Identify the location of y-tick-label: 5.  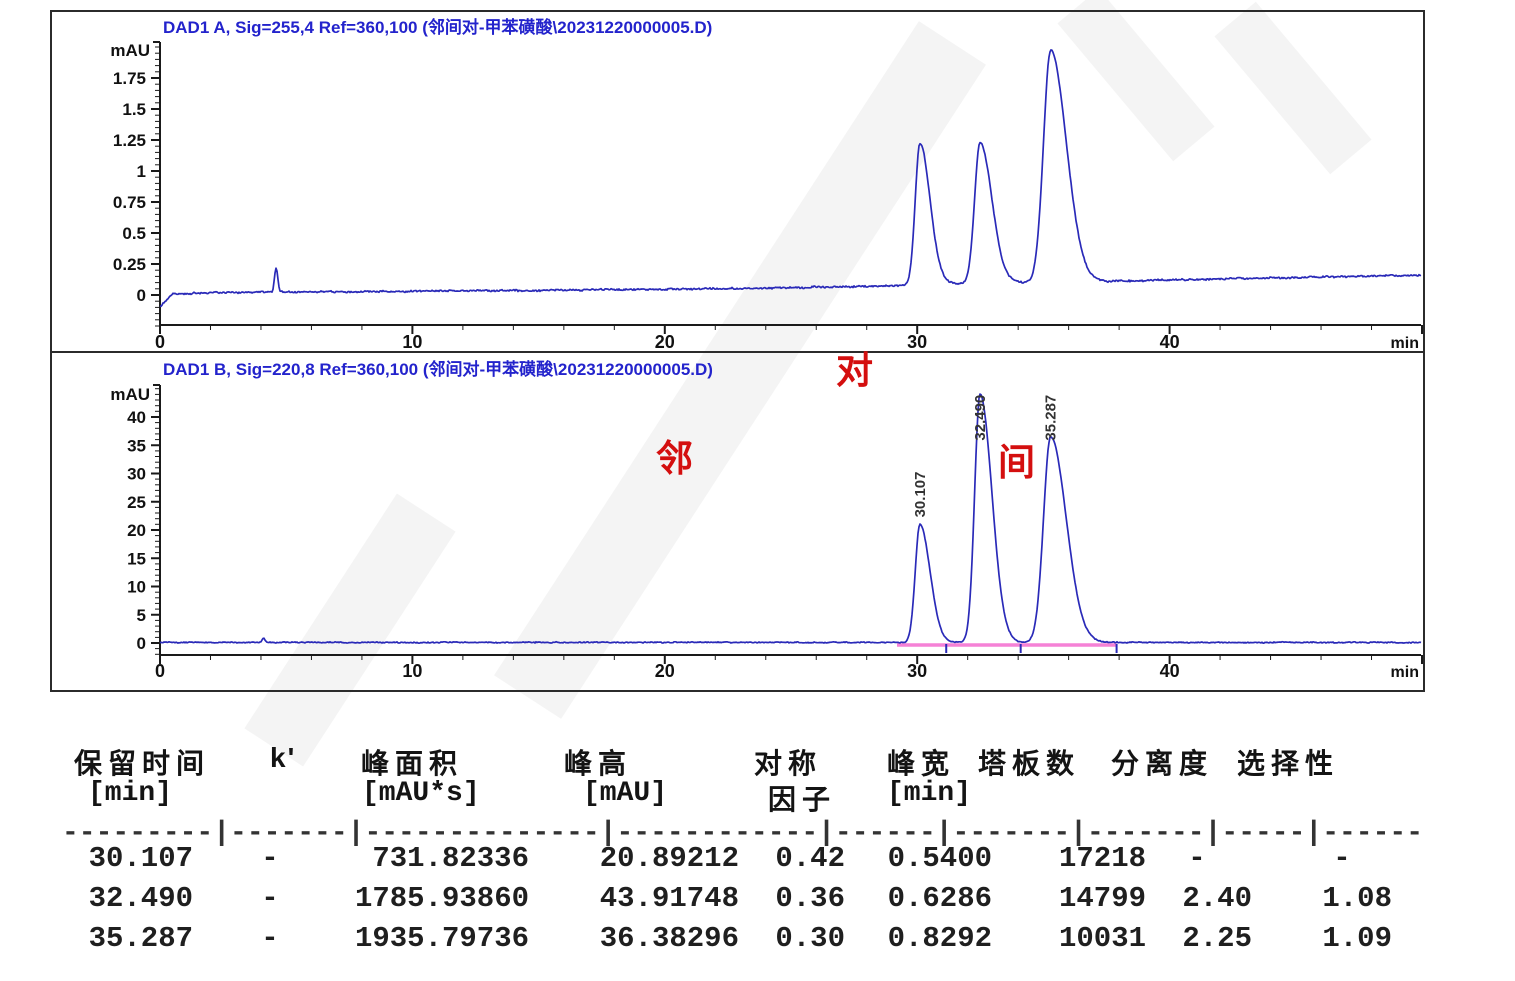
(141, 615).